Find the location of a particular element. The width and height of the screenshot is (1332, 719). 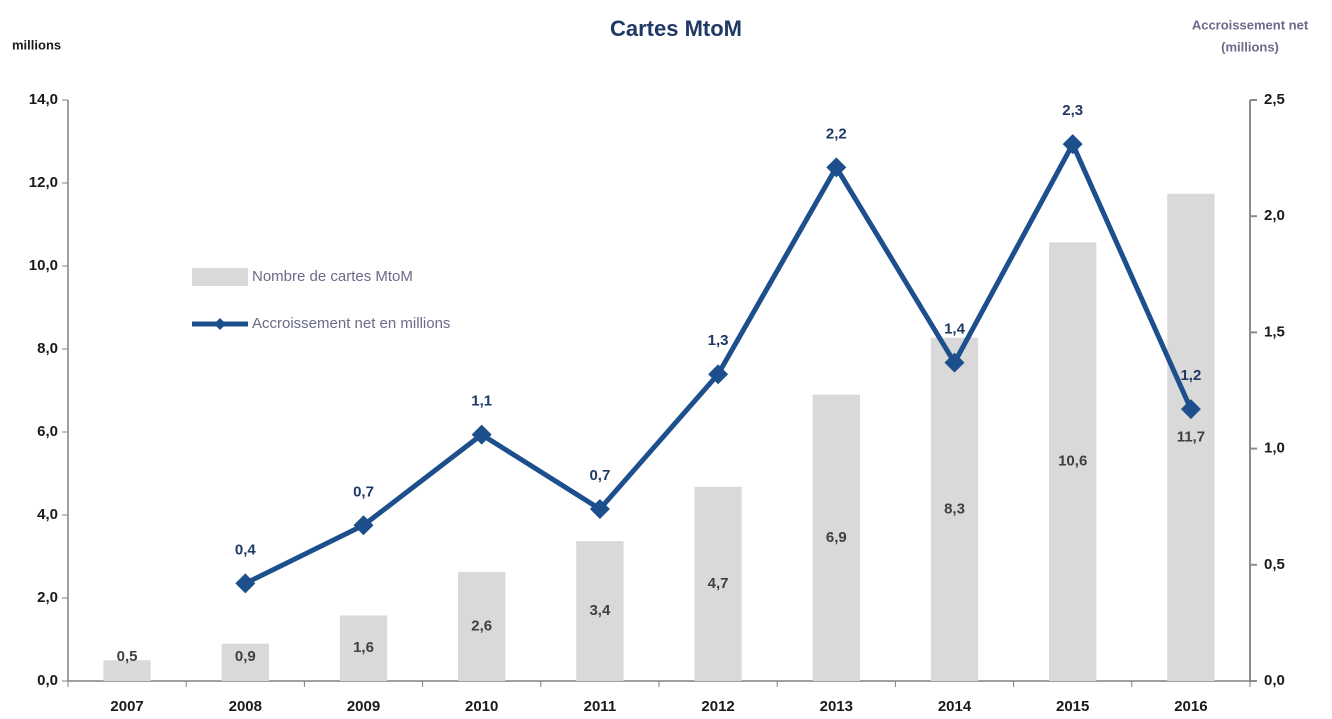

y-tick-label: 12,0 is located at coordinates (43, 182).